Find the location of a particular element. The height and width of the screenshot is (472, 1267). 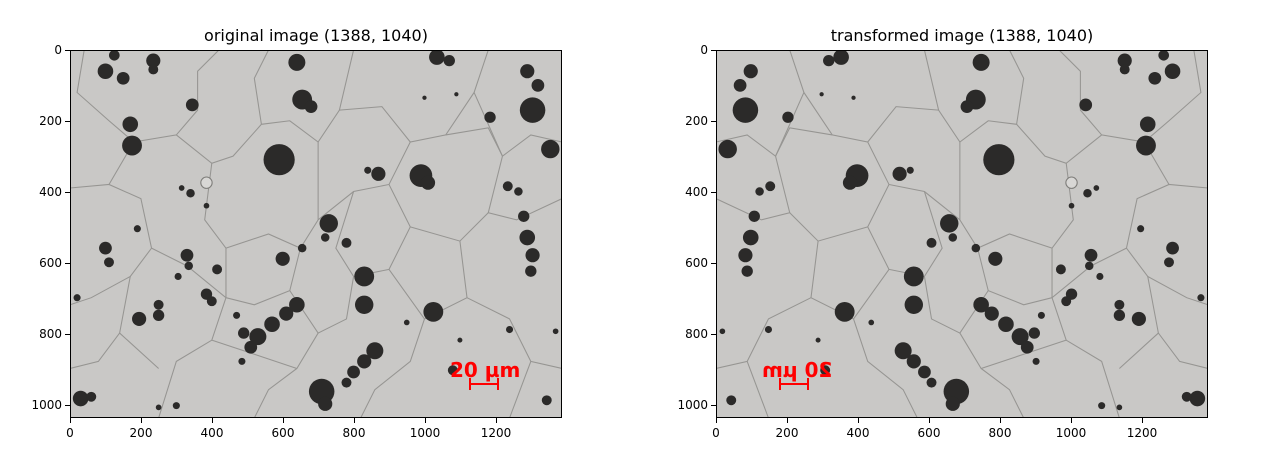

scale-bar-label: 20 µm is located at coordinates (485, 370).